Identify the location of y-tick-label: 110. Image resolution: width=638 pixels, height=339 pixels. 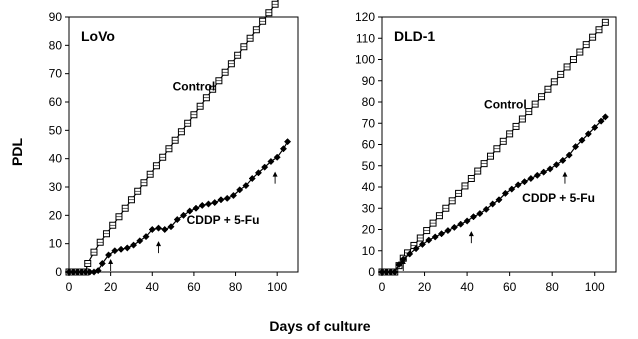
(365, 38).